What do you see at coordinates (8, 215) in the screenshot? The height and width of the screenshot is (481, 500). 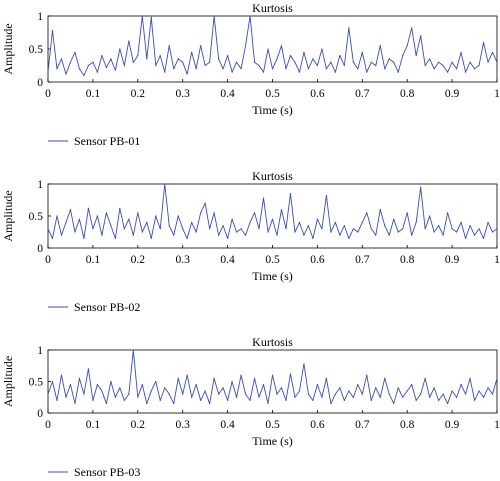 I see `y-axis-label: Amplitude` at bounding box center [8, 215].